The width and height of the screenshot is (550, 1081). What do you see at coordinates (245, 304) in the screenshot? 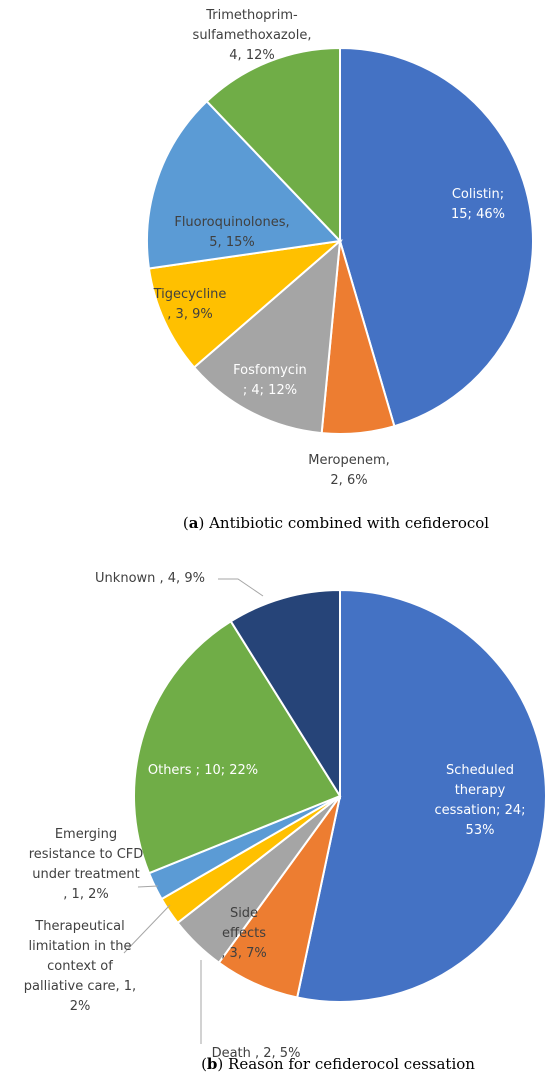
I see `pie-slice-tigecycline` at bounding box center [245, 304].